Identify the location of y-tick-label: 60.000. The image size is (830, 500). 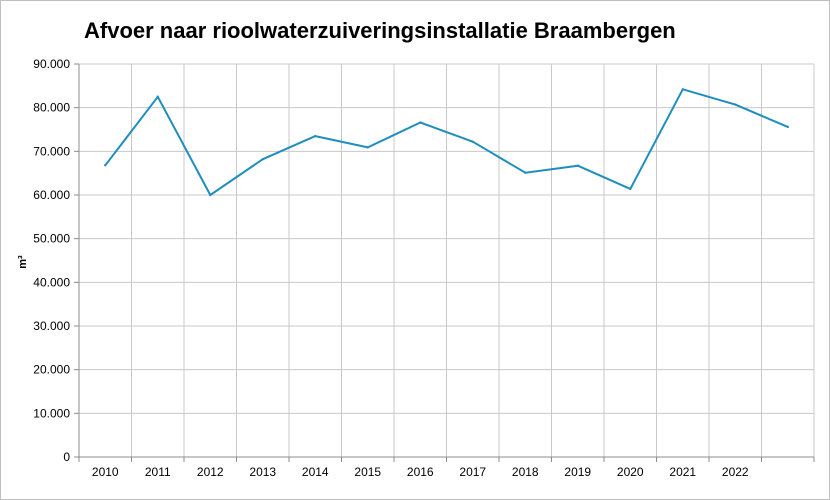
(51, 195).